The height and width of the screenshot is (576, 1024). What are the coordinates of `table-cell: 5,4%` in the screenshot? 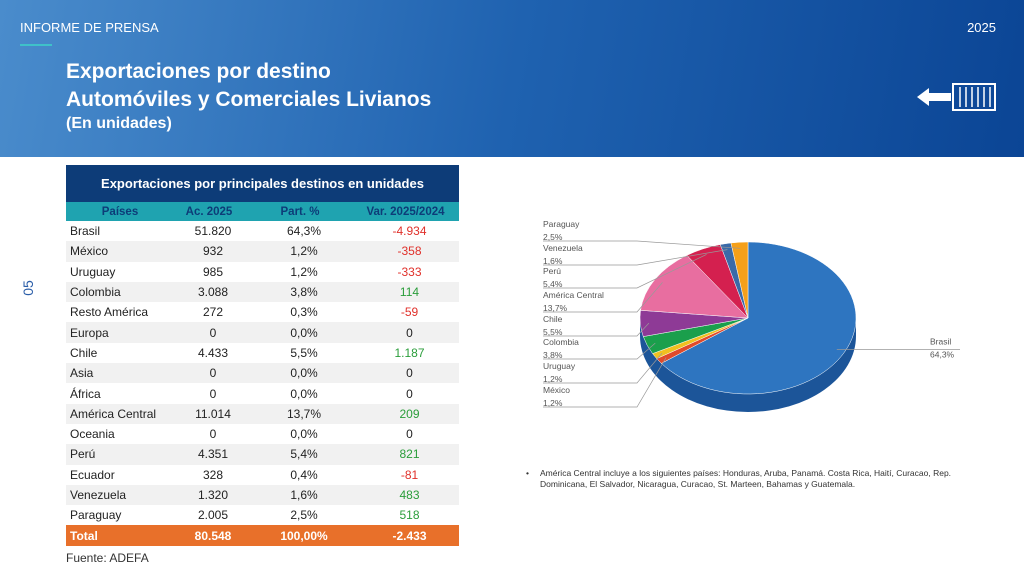 It's located at (304, 454).